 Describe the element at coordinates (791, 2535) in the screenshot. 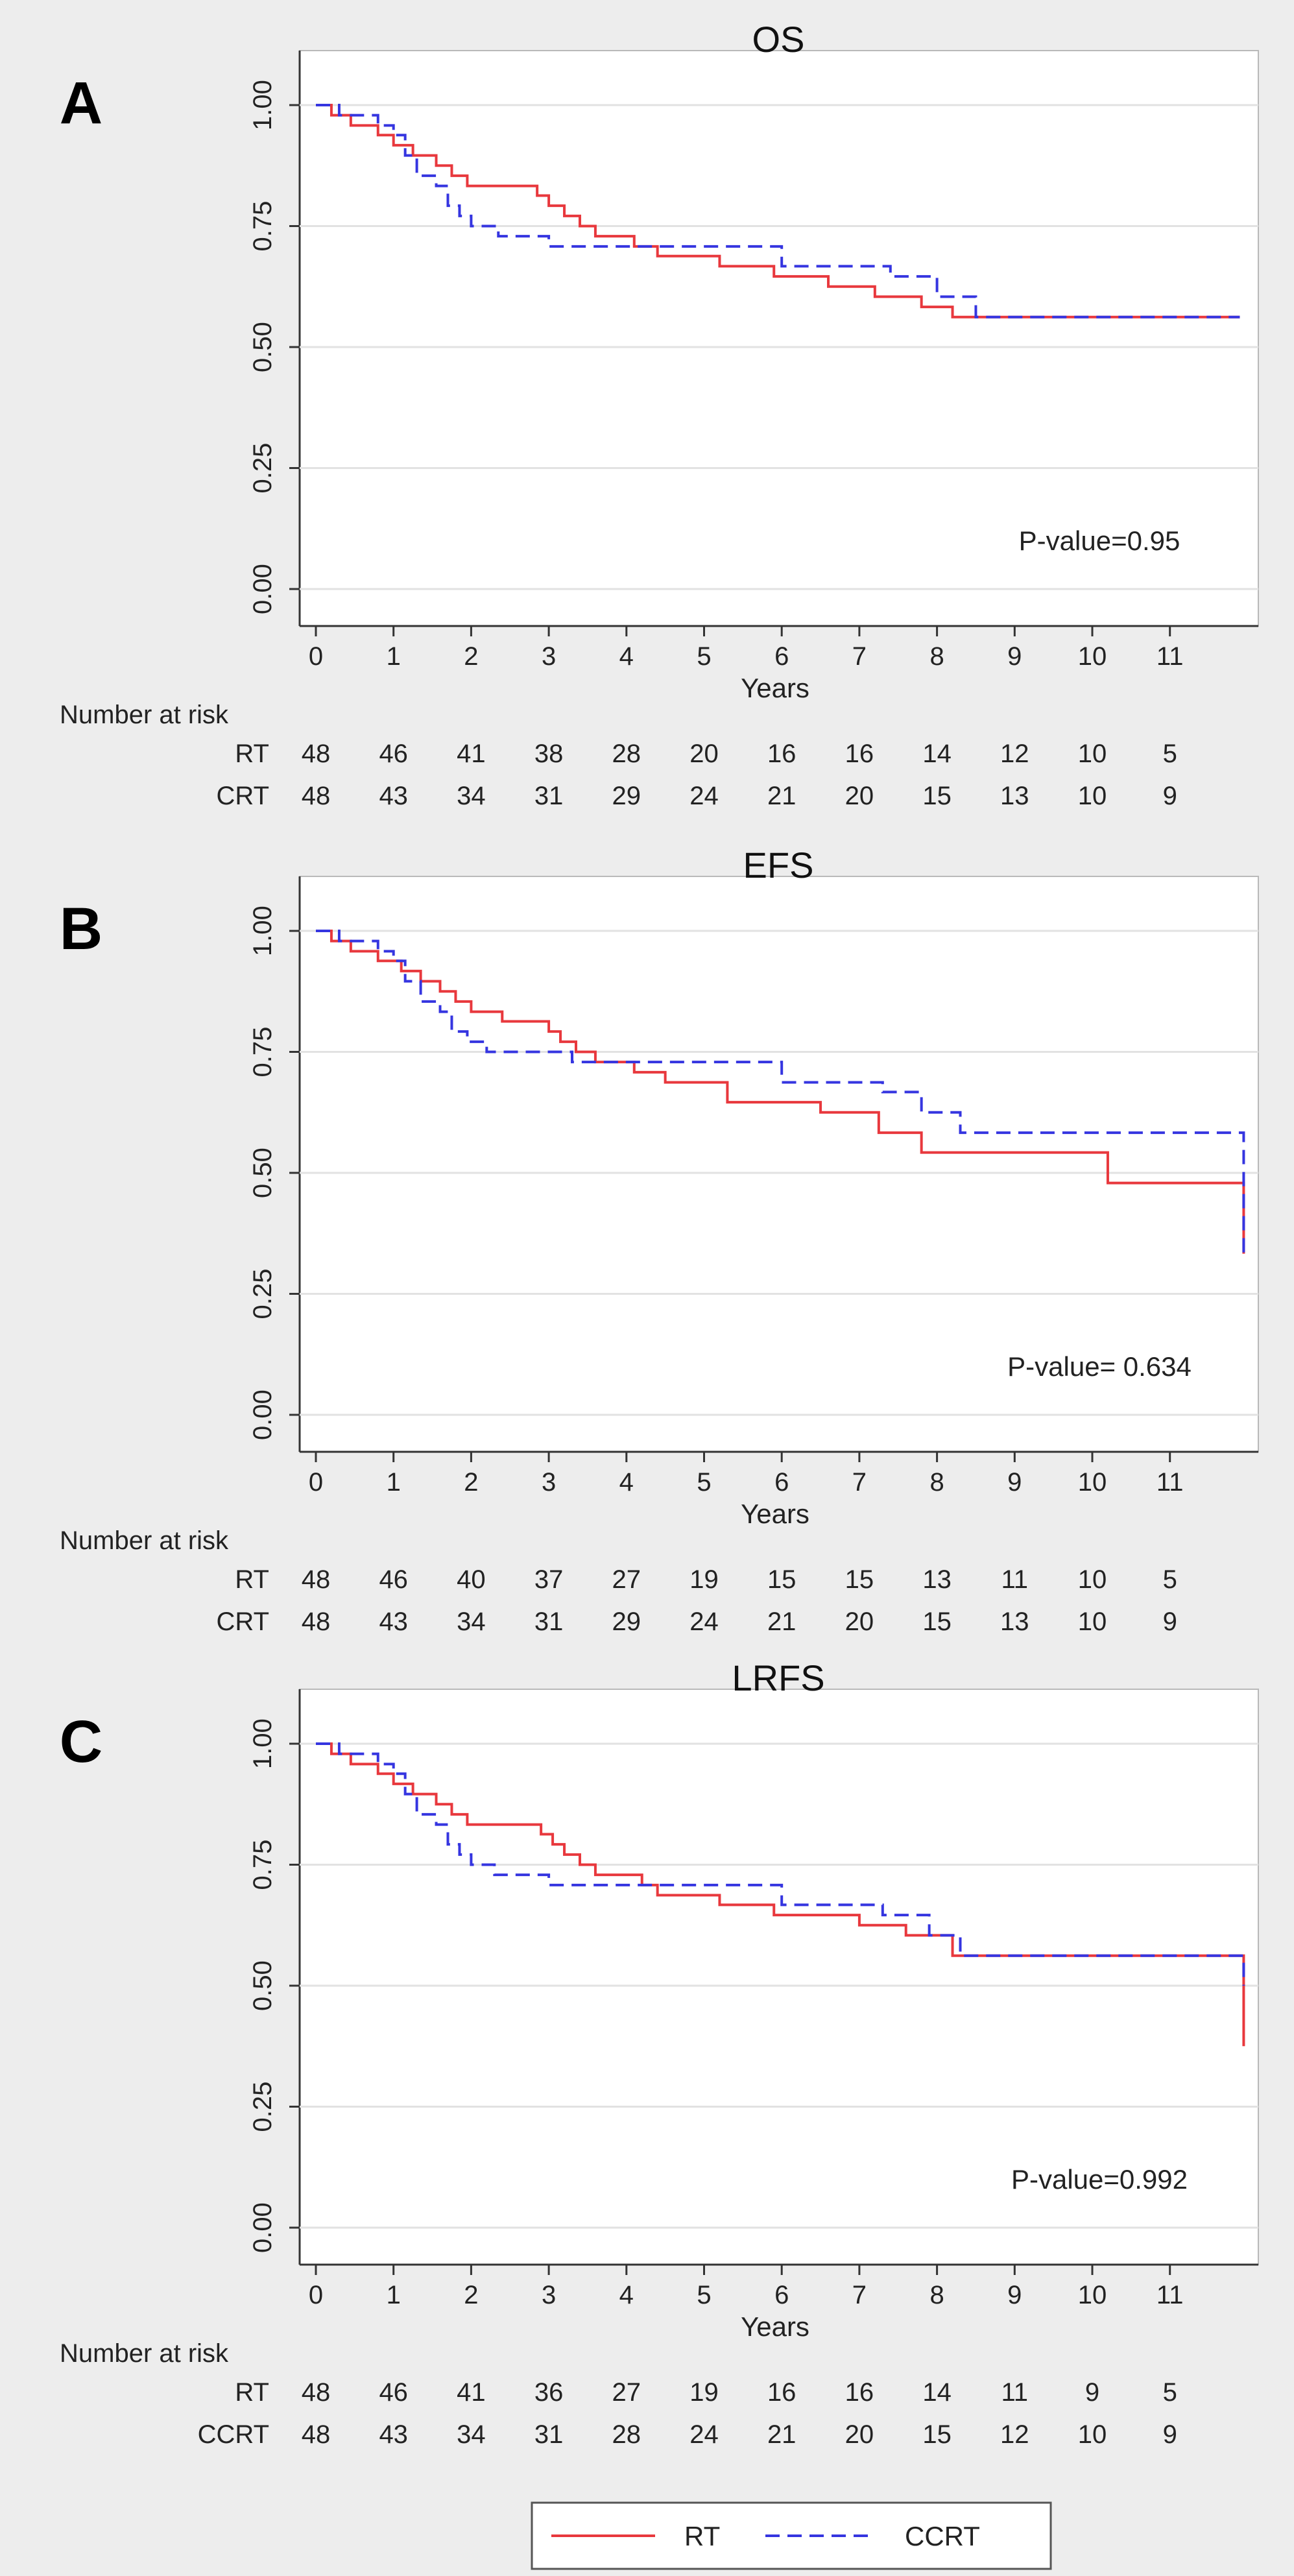

I see `legend: RT CCRT` at that location.